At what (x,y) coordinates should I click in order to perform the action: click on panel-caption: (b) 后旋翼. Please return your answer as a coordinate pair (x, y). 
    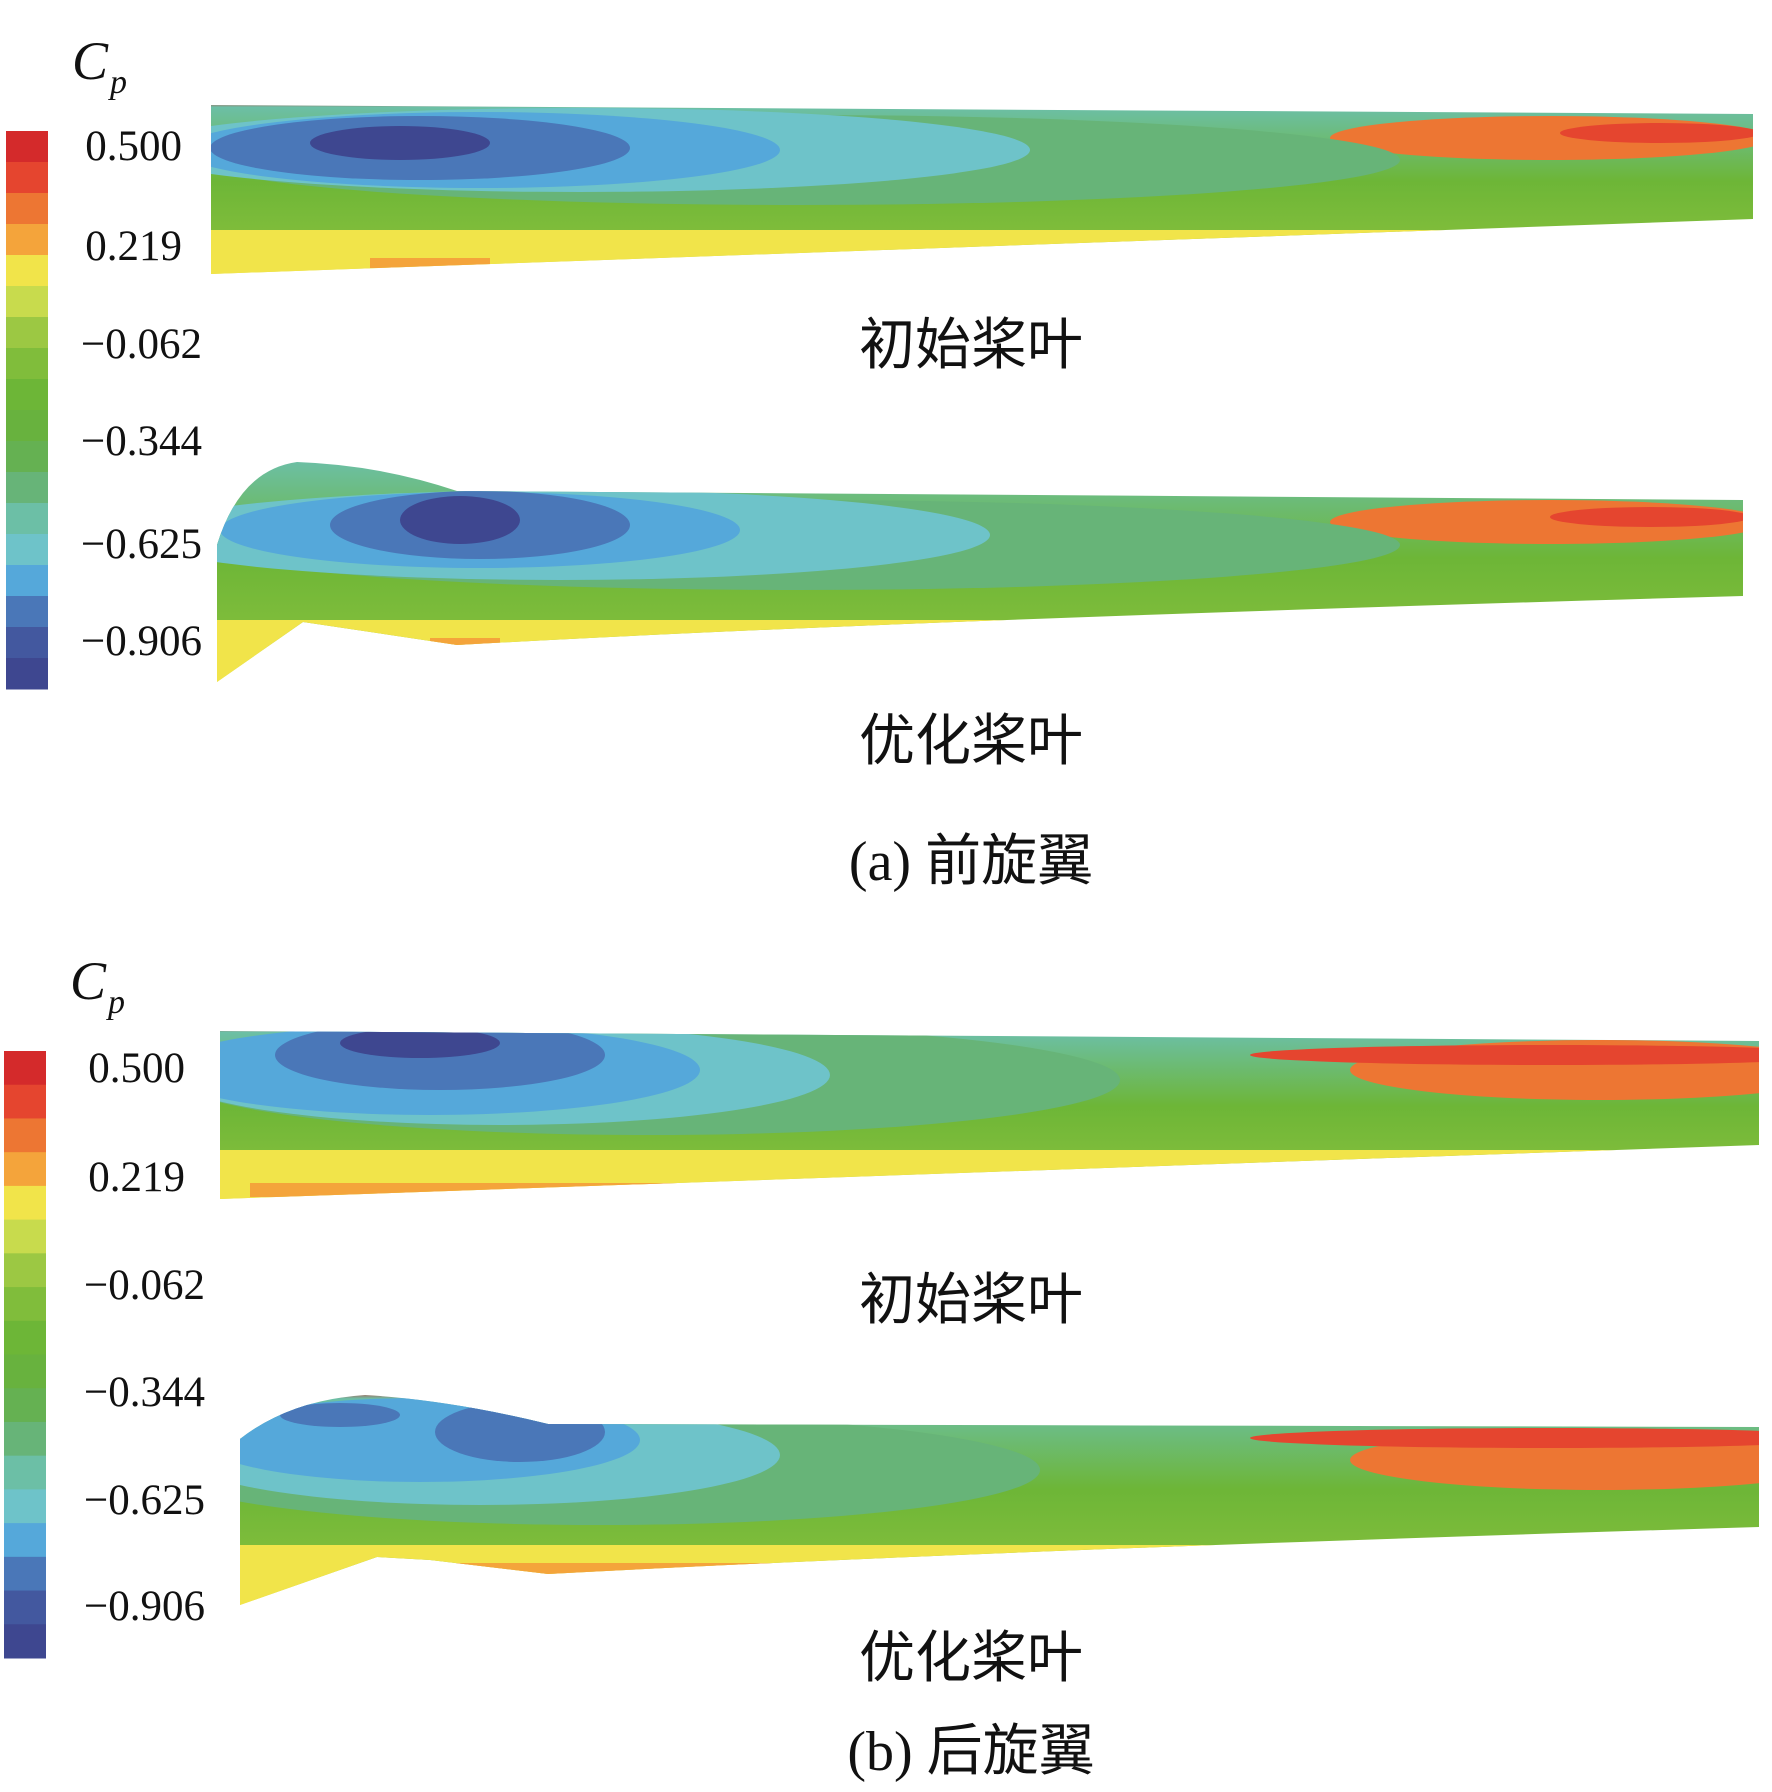
    Looking at the image, I should click on (971, 1752).